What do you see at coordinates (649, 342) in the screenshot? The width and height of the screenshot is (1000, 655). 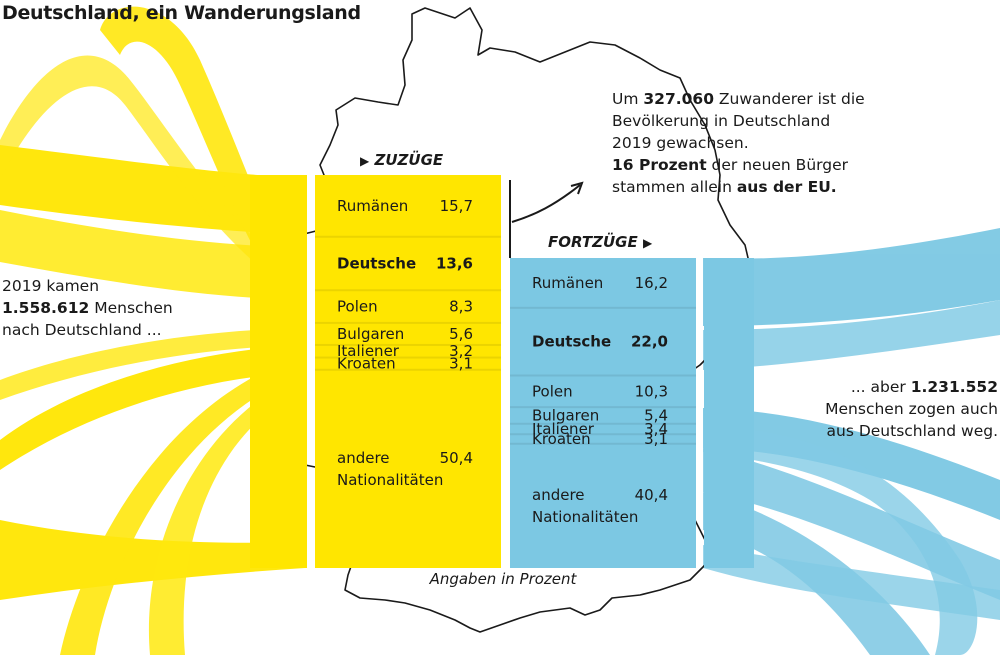 I see `value-label: 22,0` at bounding box center [649, 342].